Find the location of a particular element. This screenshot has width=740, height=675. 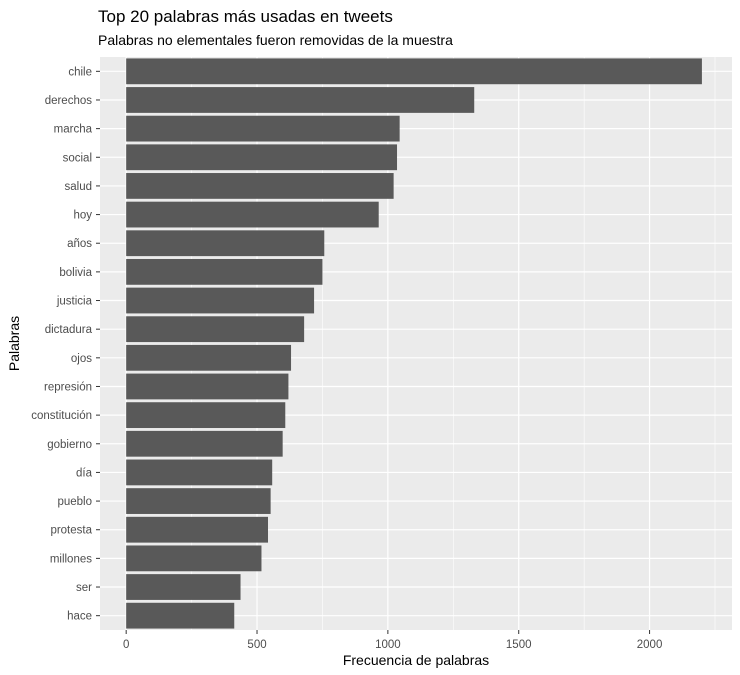

bar-marcha is located at coordinates (263, 128).